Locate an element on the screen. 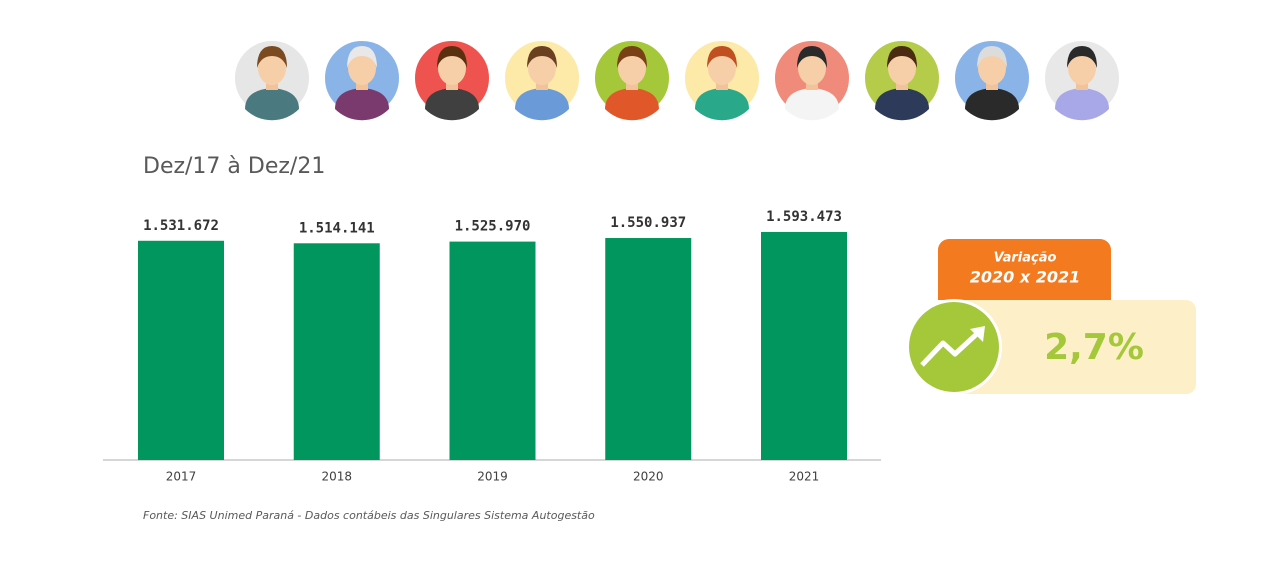 The height and width of the screenshot is (567, 1280). badge-value: 2,7% is located at coordinates (1094, 347).